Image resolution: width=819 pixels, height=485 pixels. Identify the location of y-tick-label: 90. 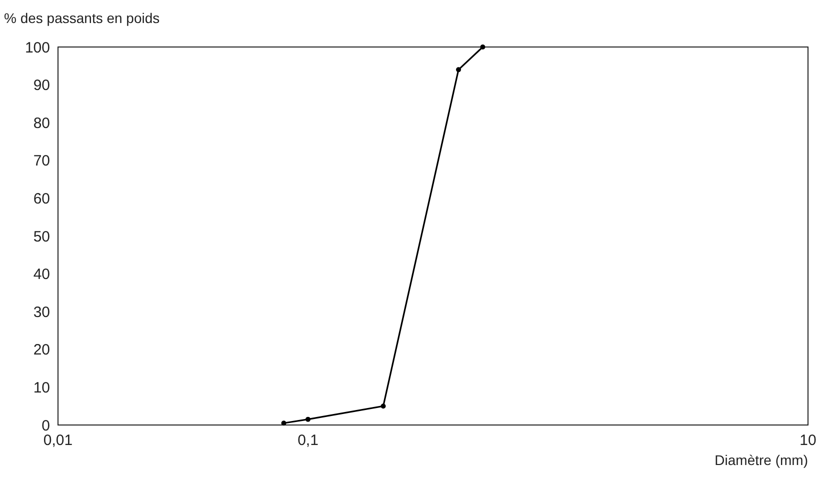
(41, 85).